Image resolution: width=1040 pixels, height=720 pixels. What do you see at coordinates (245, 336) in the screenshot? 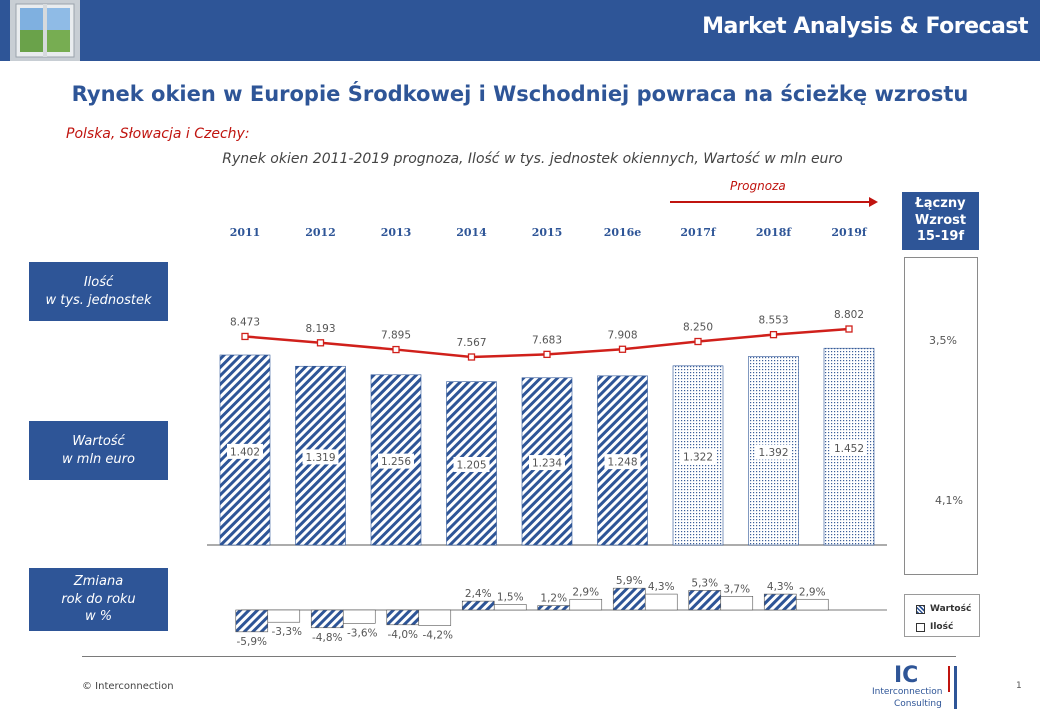
I see `quantity-point-2011` at bounding box center [245, 336].